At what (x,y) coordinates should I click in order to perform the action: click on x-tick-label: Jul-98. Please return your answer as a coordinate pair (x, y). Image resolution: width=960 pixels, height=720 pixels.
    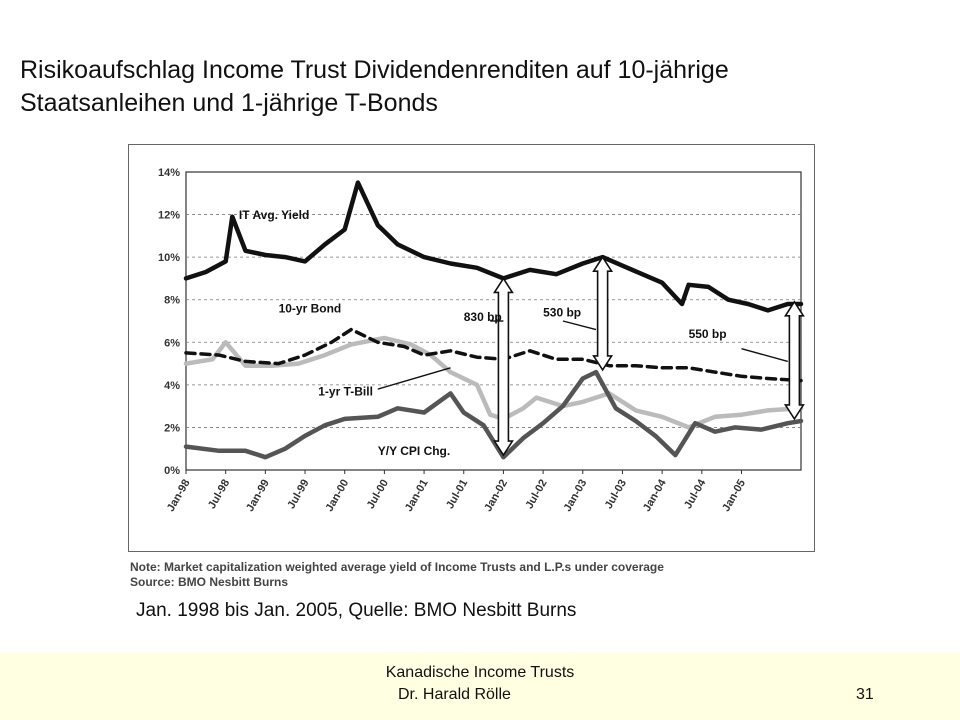
    Looking at the image, I should click on (219, 495).